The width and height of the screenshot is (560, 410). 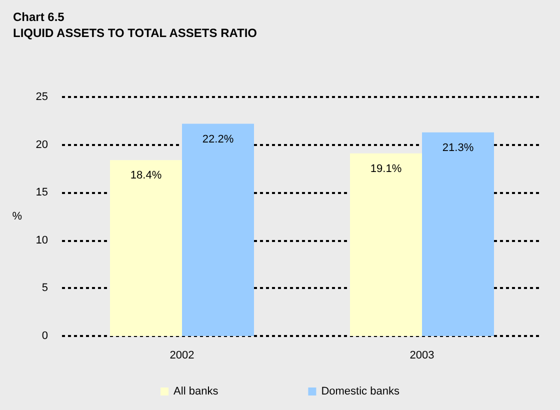 What do you see at coordinates (42, 97) in the screenshot?
I see `y-tick-label: 25` at bounding box center [42, 97].